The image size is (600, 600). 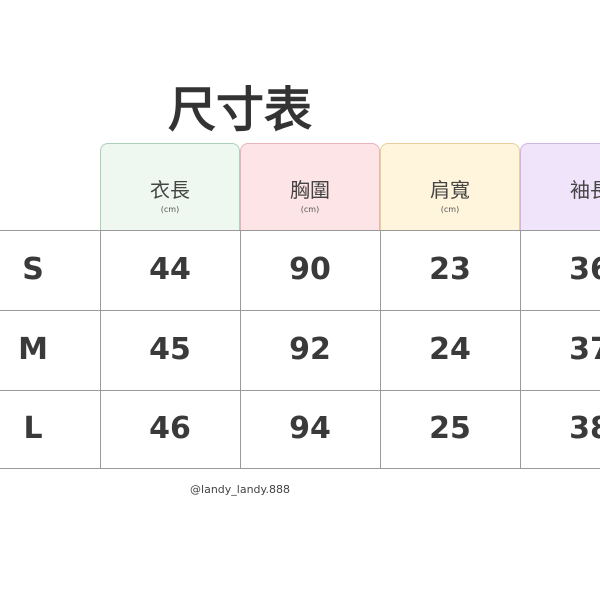 What do you see at coordinates (450, 349) in the screenshot?
I see `size-value: 24` at bounding box center [450, 349].